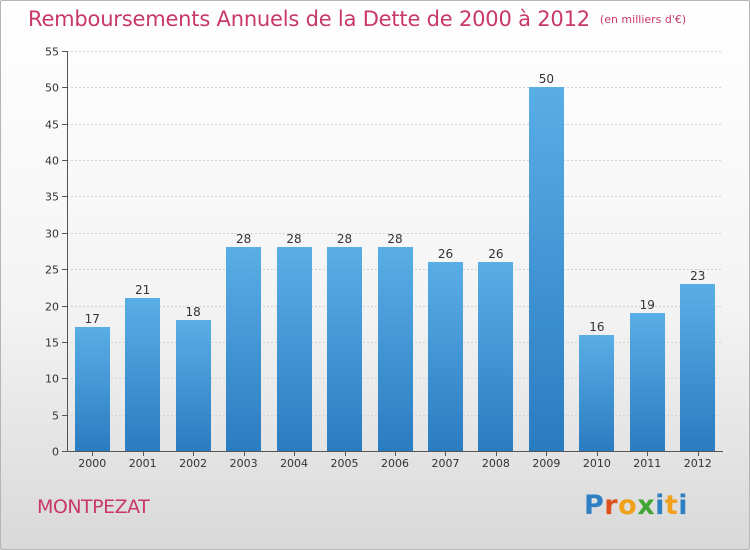 The width and height of the screenshot is (750, 550). I want to click on x-tick-label: 2004, so click(294, 463).